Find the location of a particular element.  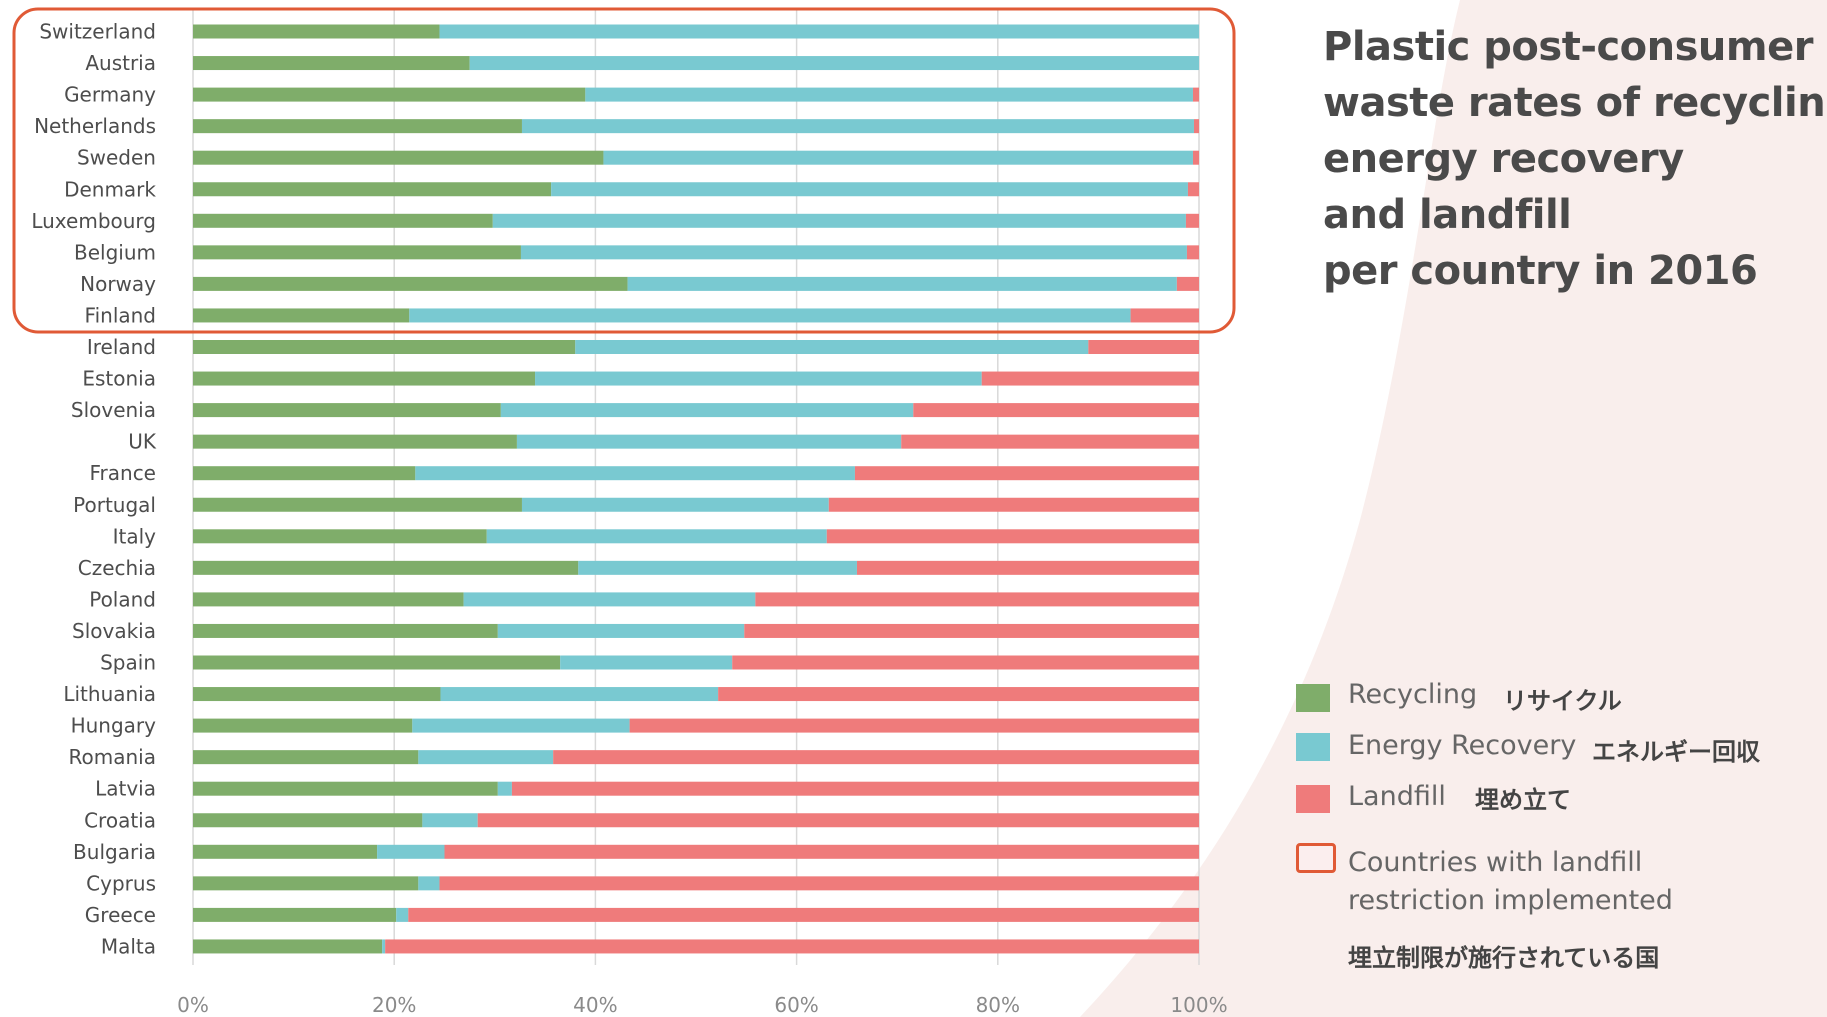

category-label: Lithuania is located at coordinates (109, 694).